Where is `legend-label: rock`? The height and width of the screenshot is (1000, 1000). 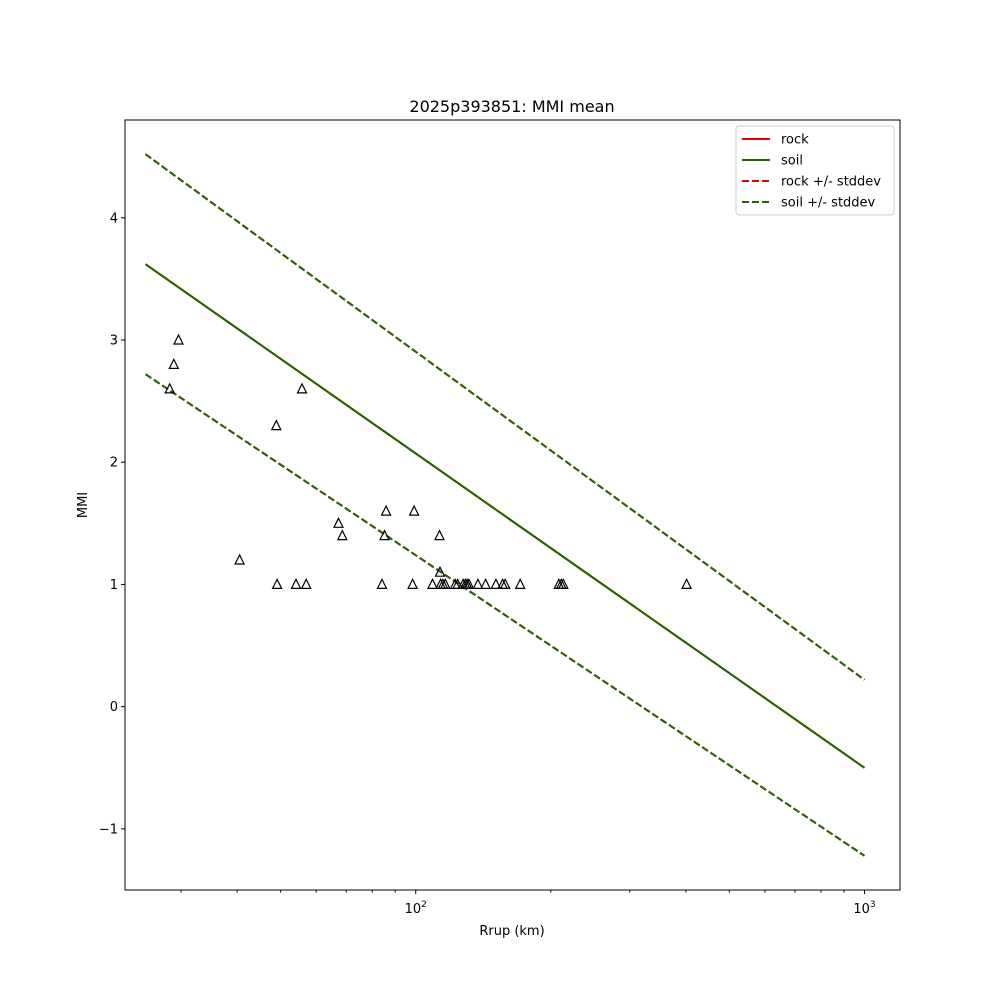
legend-label: rock is located at coordinates (795, 140).